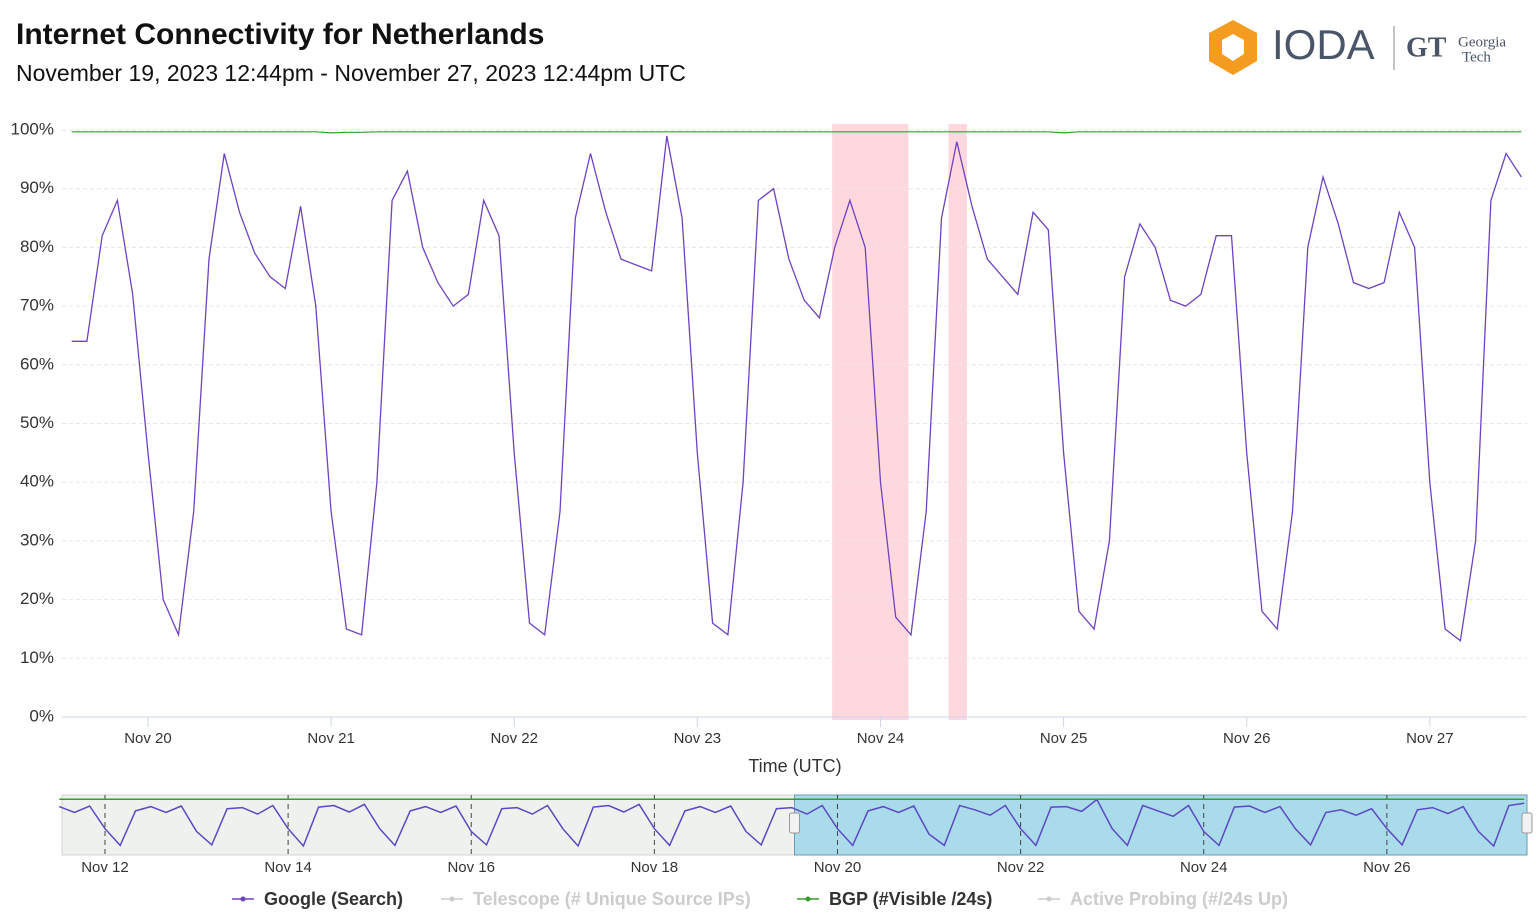 This screenshot has width=1536, height=922. Describe the element at coordinates (37, 598) in the screenshot. I see `y-tick-label: 20%` at that location.